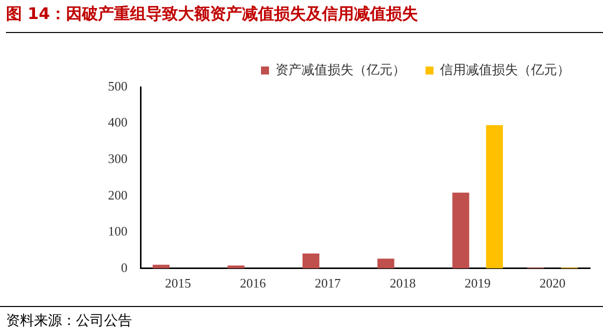 Image resolution: width=603 pixels, height=334 pixels. I want to click on y-tick-label: 300, so click(118, 158).